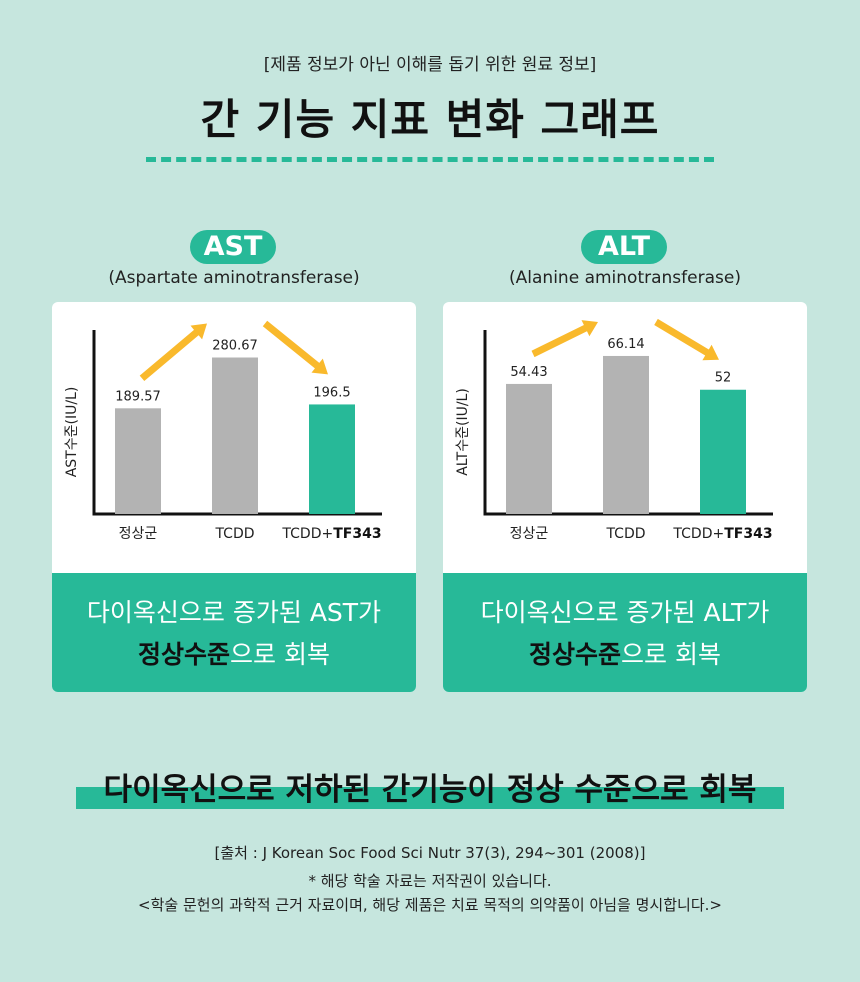 This screenshot has height=982, width=860. I want to click on title-dashed-underline, so click(430, 159).